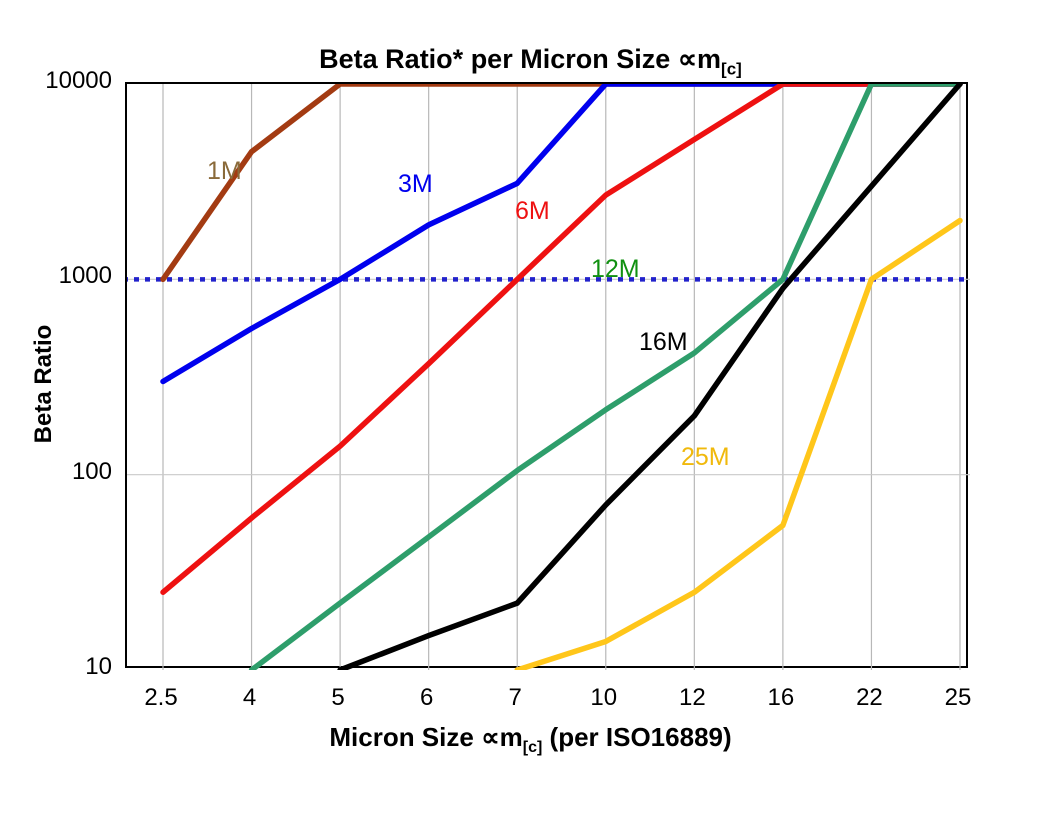 The height and width of the screenshot is (820, 1061). I want to click on chart-title-subscript: [c], so click(731, 69).